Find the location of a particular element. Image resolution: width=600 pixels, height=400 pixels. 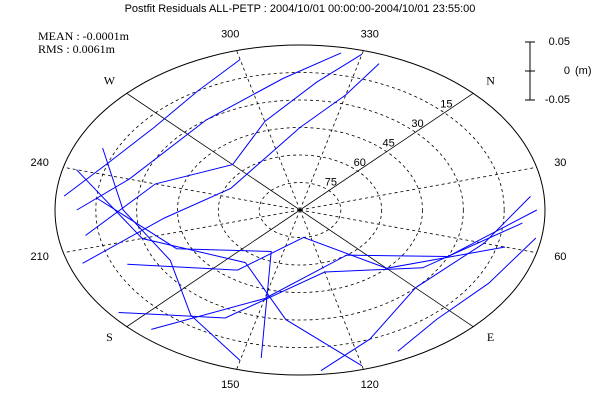

scale-tick-label: -0.05 is located at coordinates (557, 100).